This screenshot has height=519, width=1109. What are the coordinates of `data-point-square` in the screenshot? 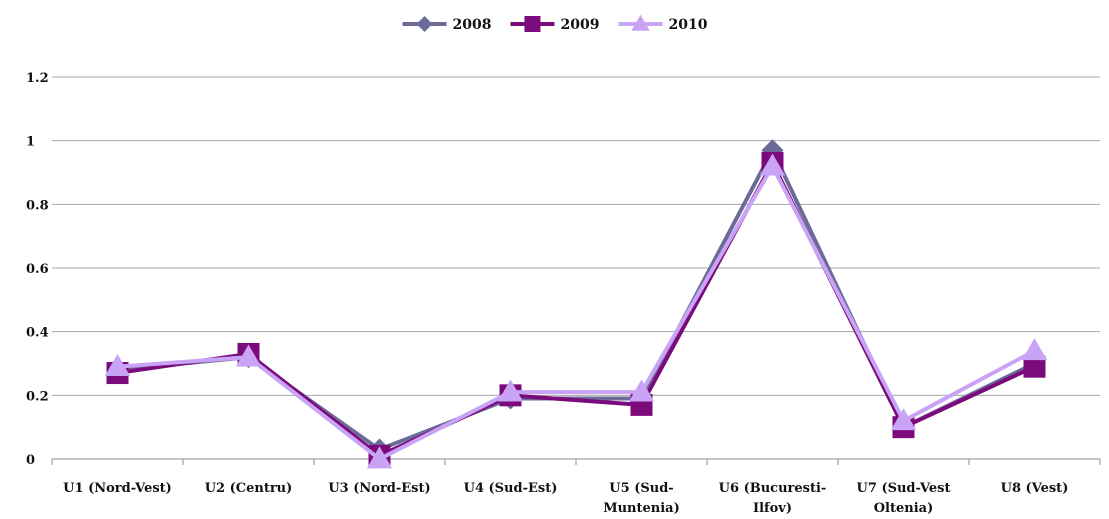 It's located at (533, 24).